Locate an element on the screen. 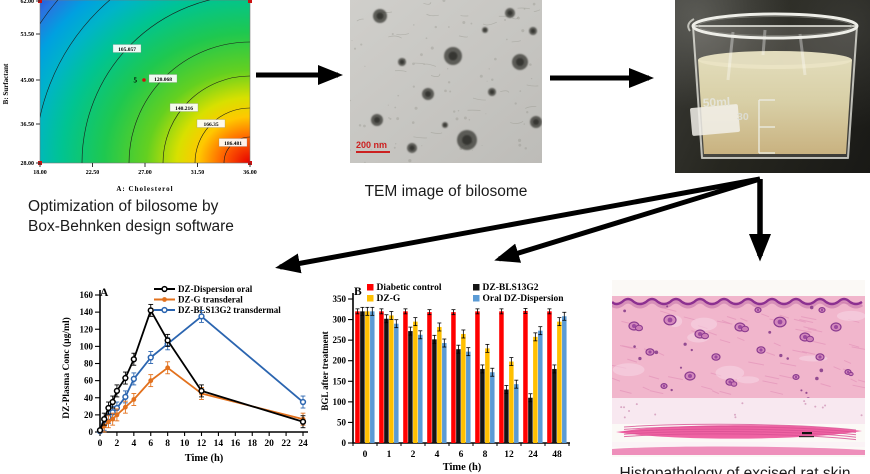  contour-y-tick-label: 28.00 is located at coordinates (28, 164).